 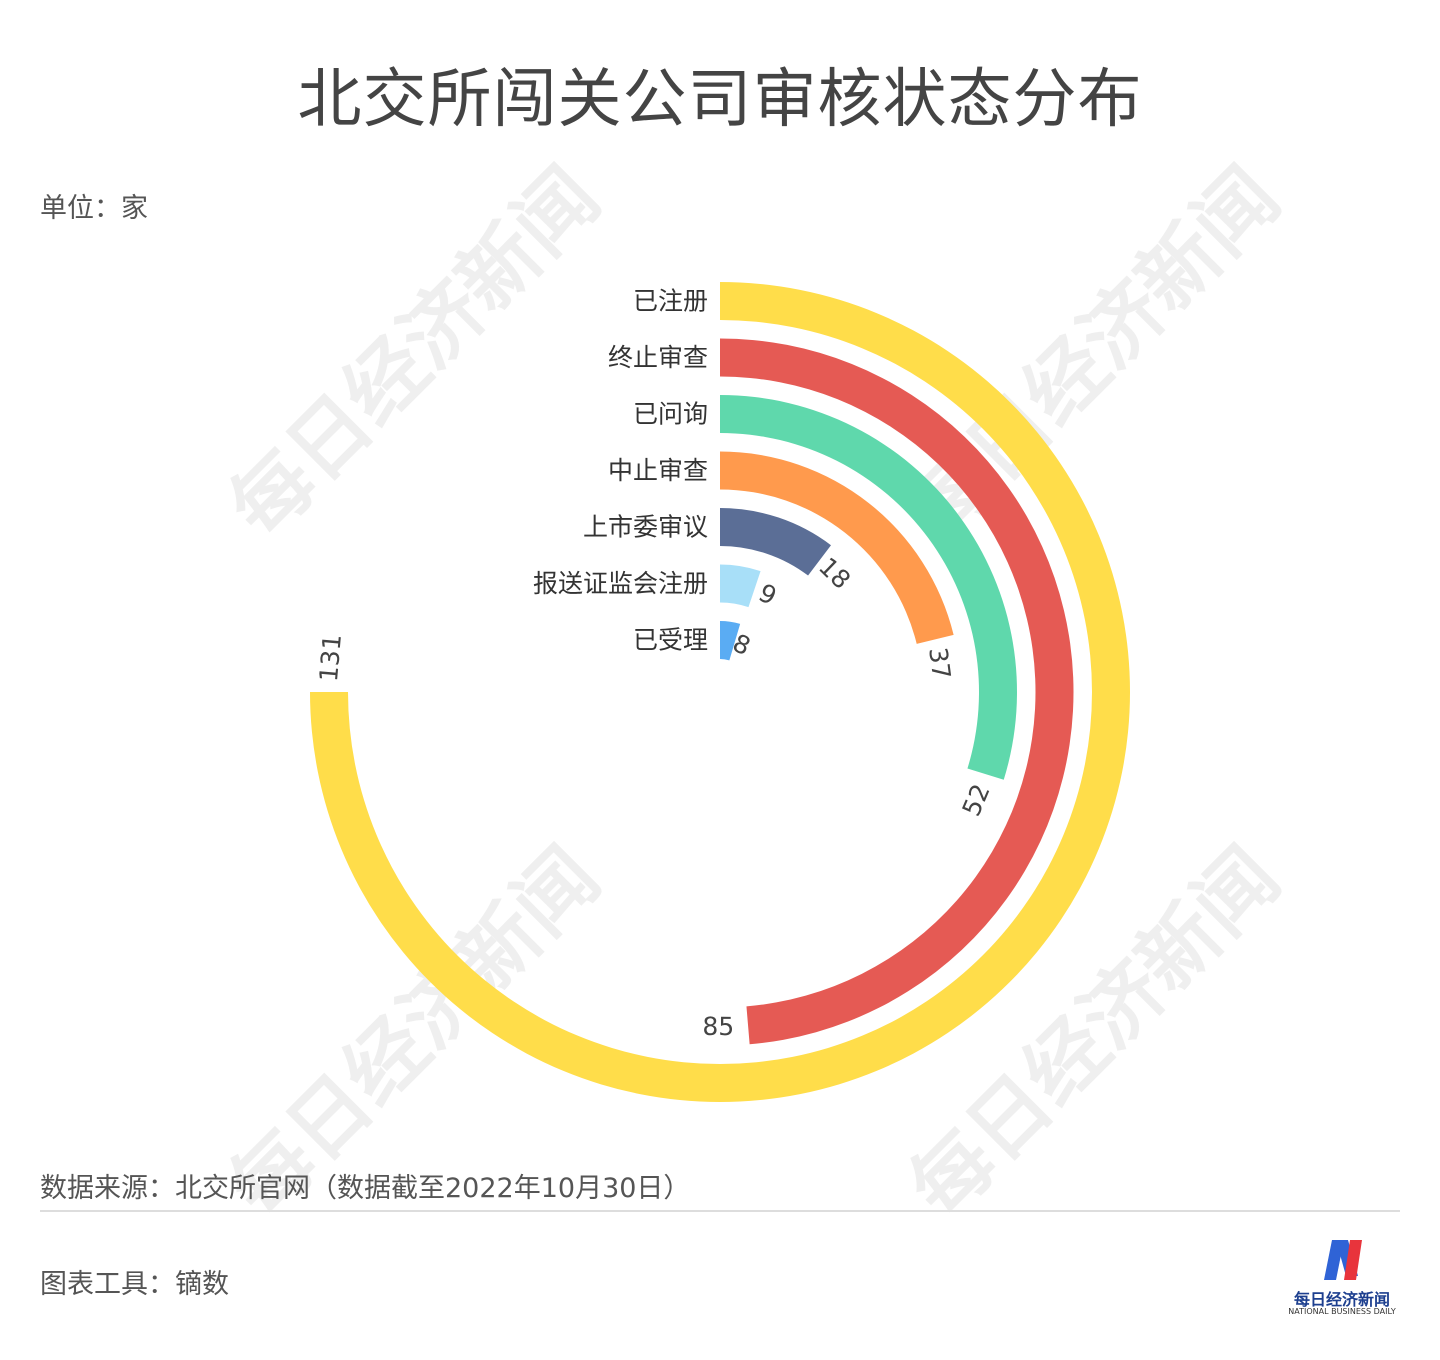 What do you see at coordinates (330, 658) in the screenshot?
I see `value-label: 131` at bounding box center [330, 658].